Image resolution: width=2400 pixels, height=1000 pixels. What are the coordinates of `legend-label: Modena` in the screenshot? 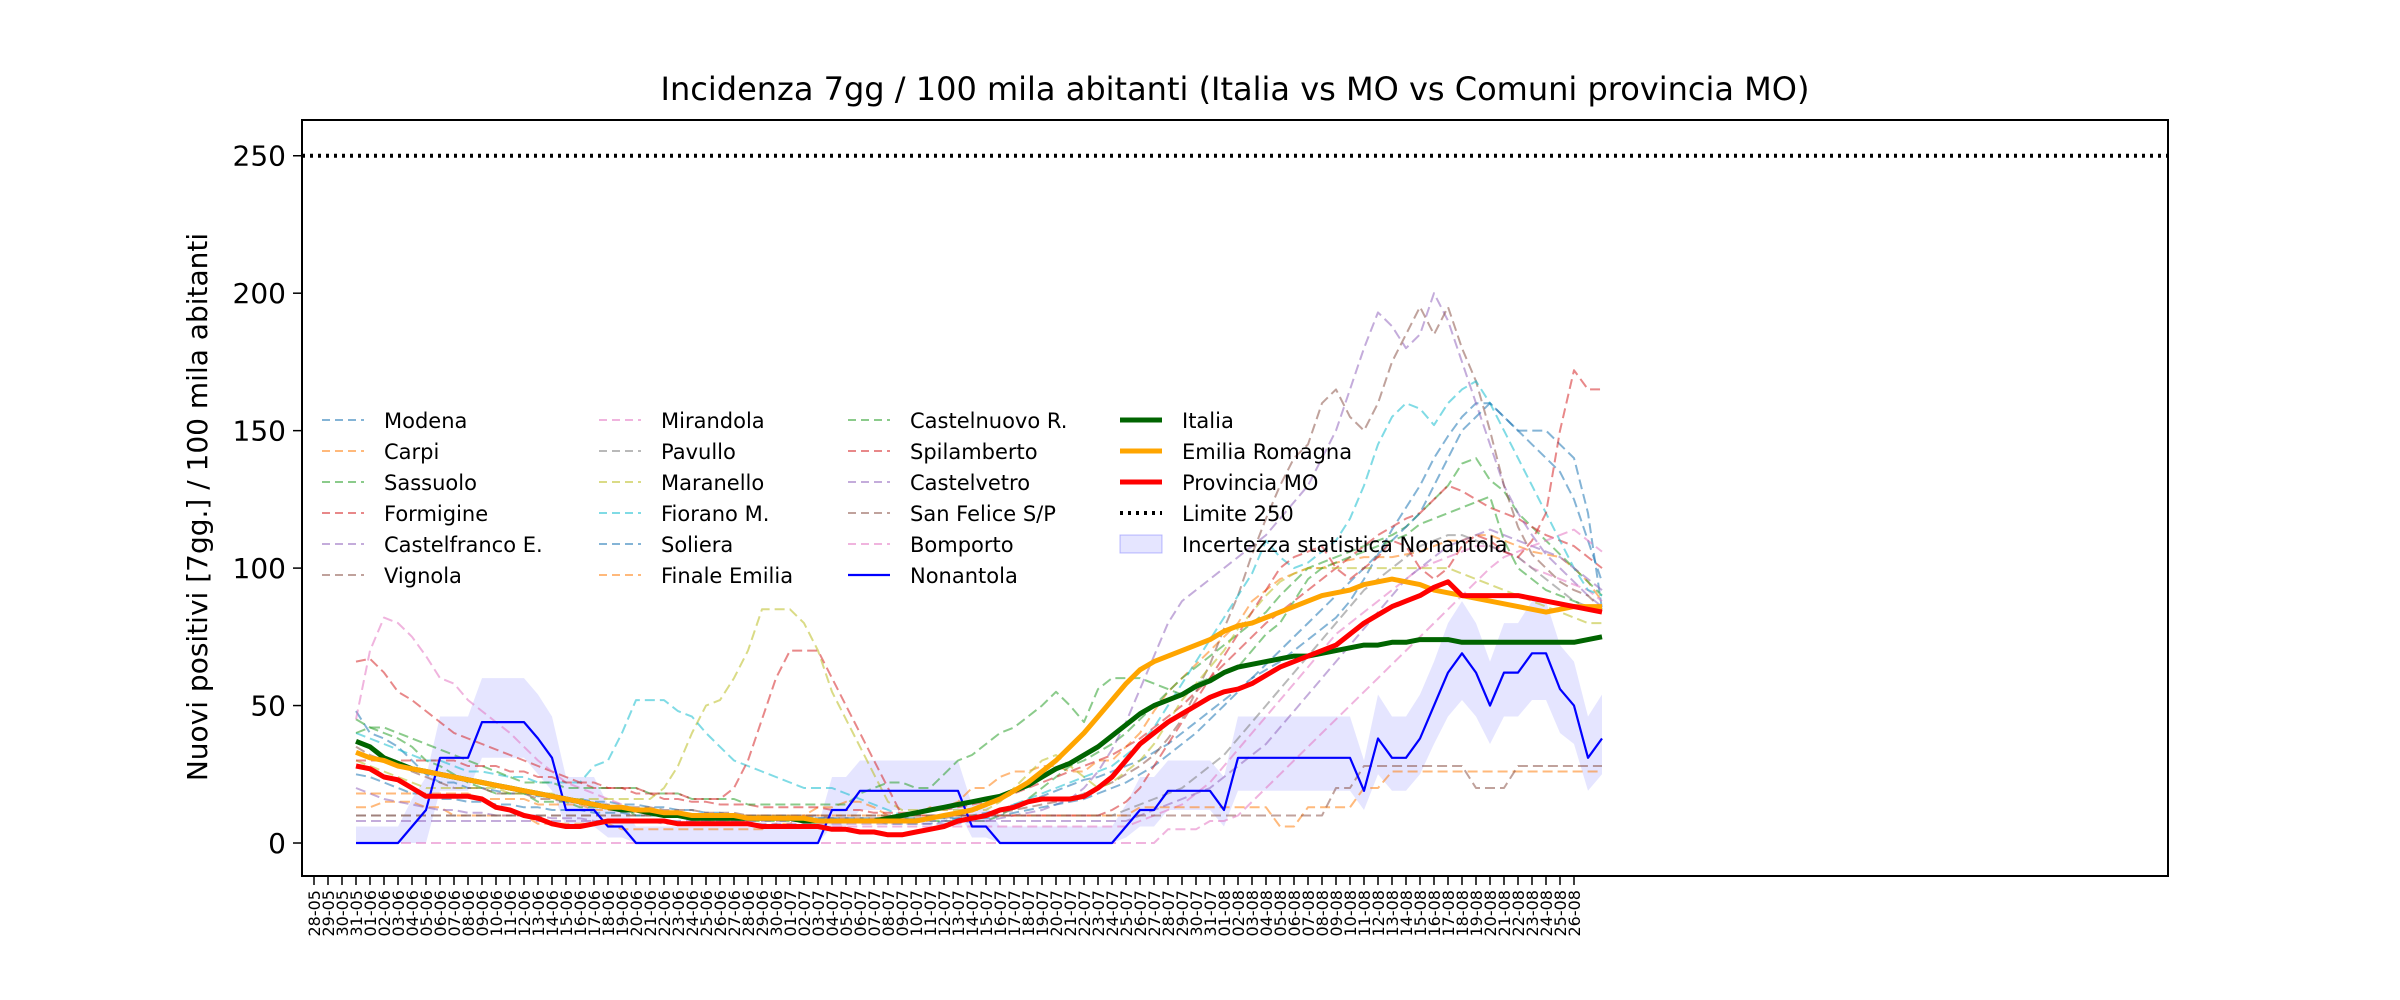 It's located at (425, 421).